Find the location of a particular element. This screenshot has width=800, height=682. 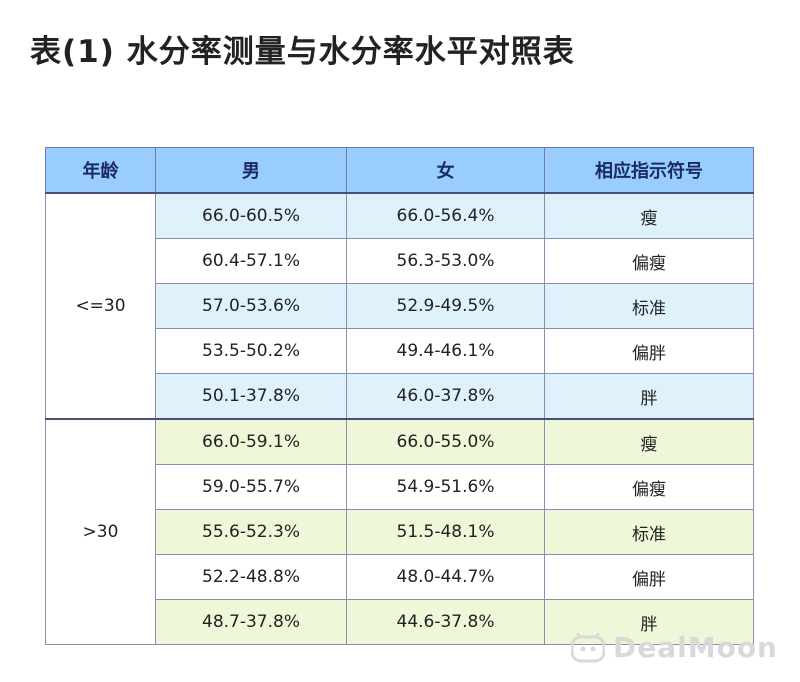

female-range-cell: 66.0-55.0% is located at coordinates (445, 441).